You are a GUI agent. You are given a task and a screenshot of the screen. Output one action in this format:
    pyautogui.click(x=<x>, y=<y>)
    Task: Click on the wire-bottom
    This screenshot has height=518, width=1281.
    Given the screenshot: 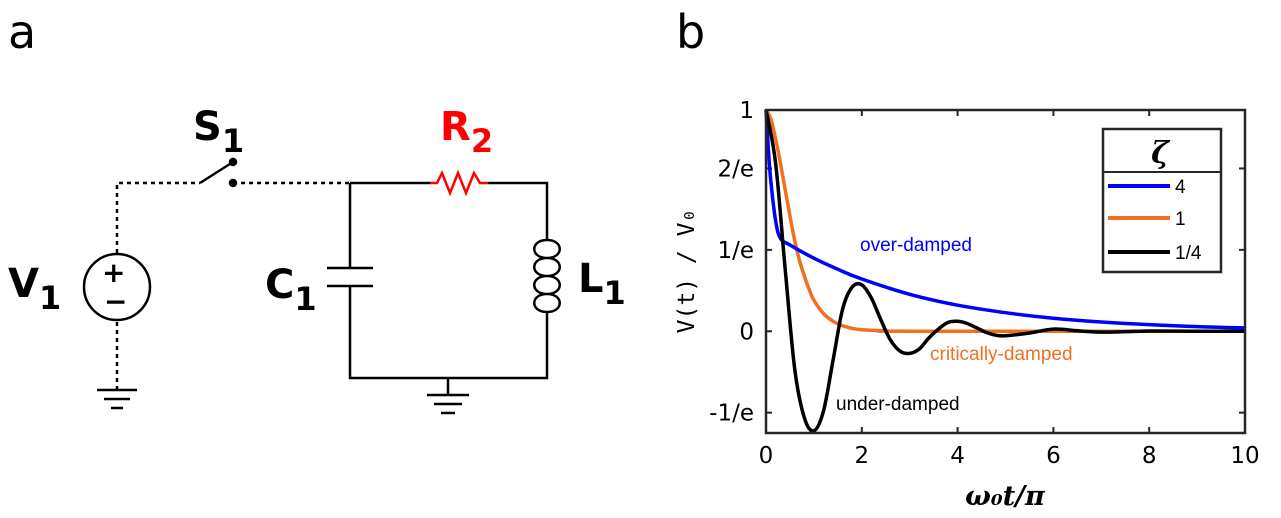 What is the action you would take?
    pyautogui.click(x=448, y=333)
    